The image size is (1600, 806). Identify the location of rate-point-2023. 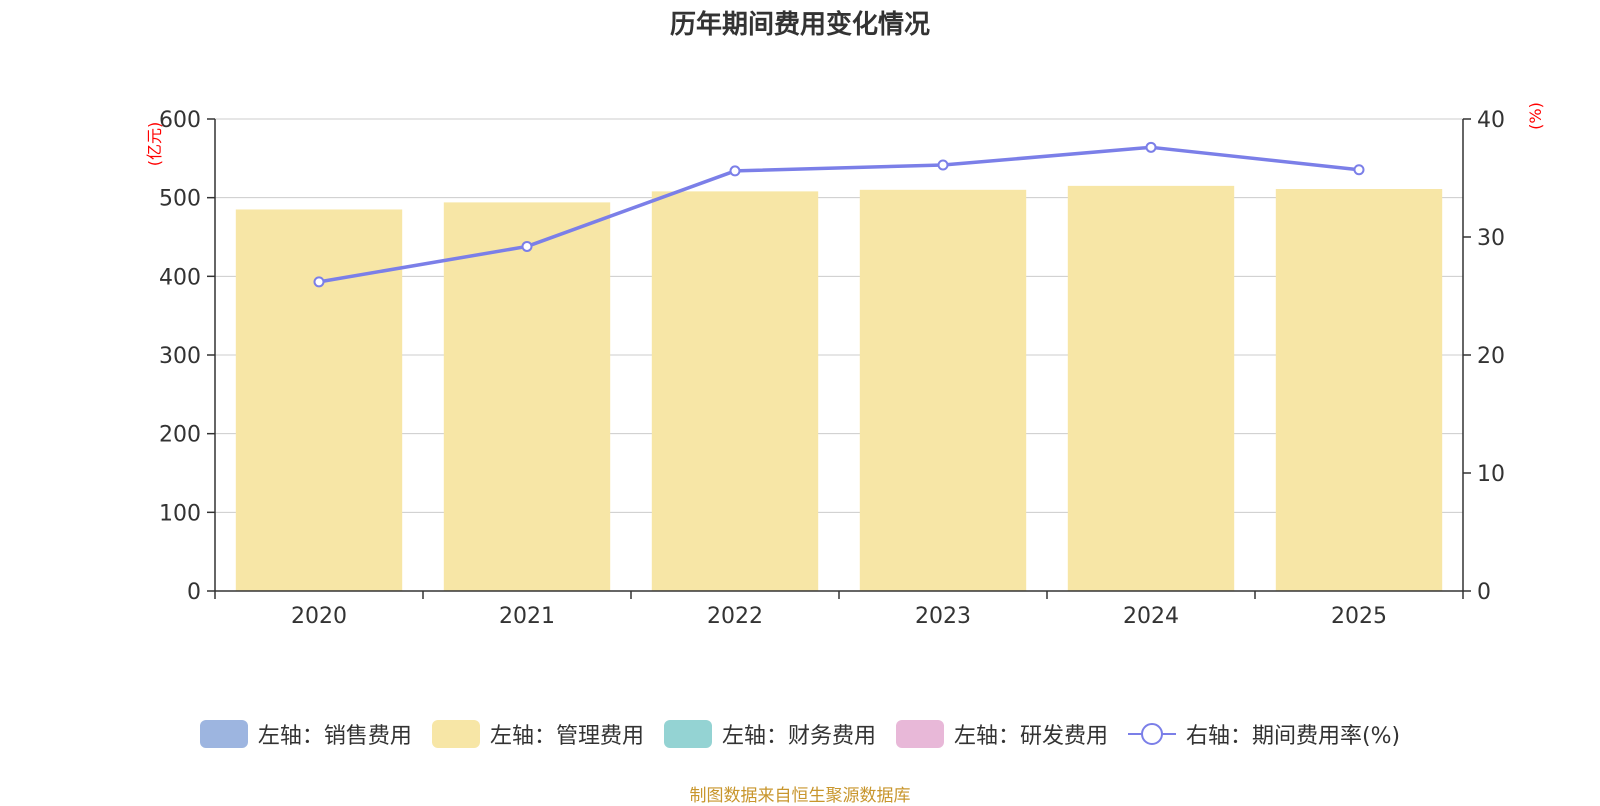
(943, 165).